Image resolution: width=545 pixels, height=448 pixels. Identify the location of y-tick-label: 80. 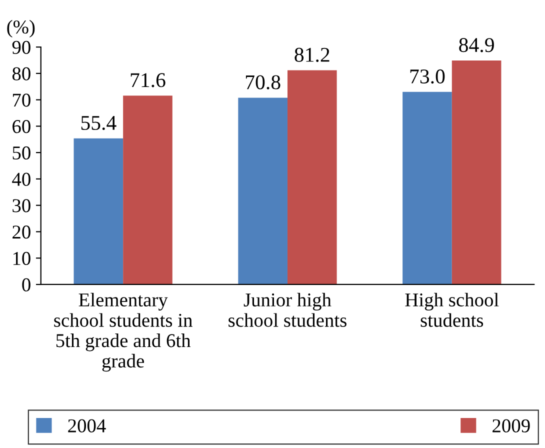
(21, 73).